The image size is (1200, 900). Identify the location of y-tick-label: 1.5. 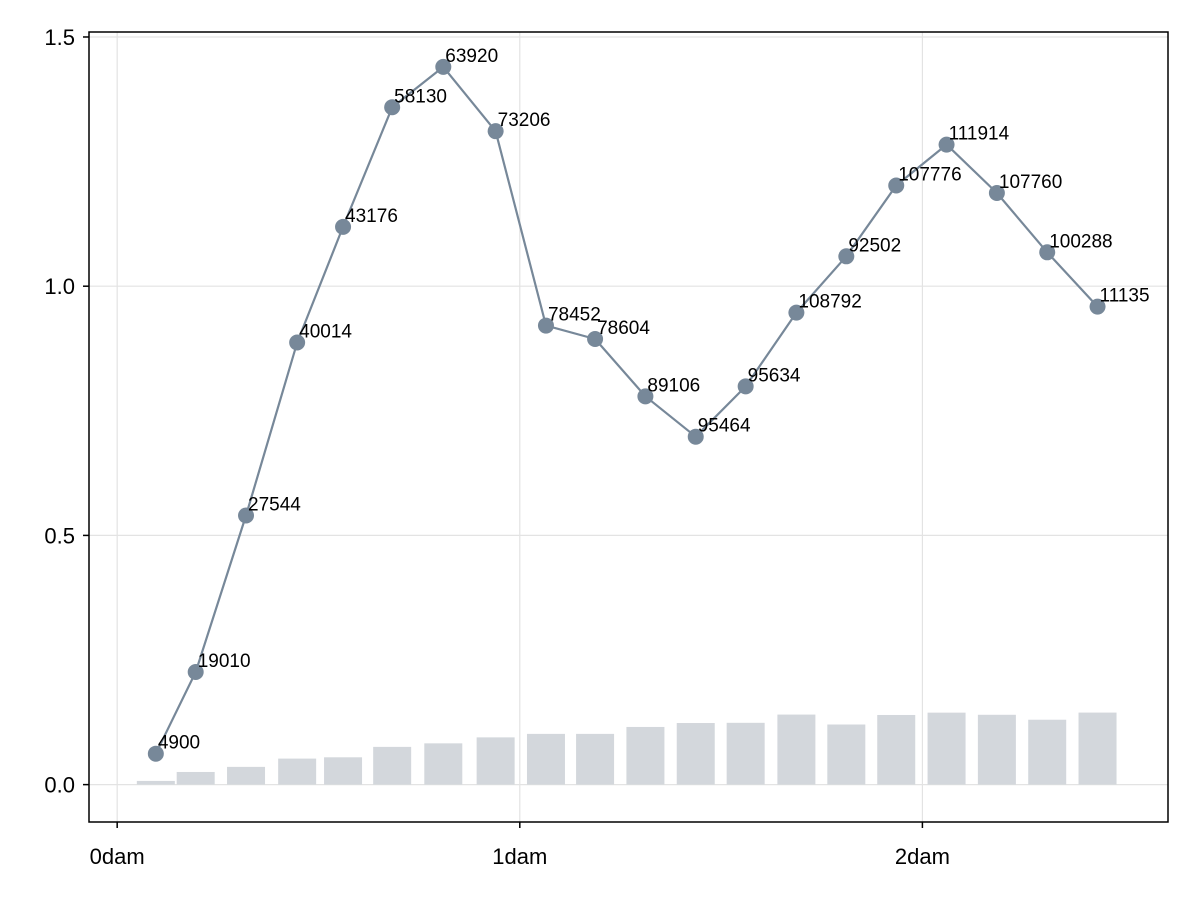
(59, 37).